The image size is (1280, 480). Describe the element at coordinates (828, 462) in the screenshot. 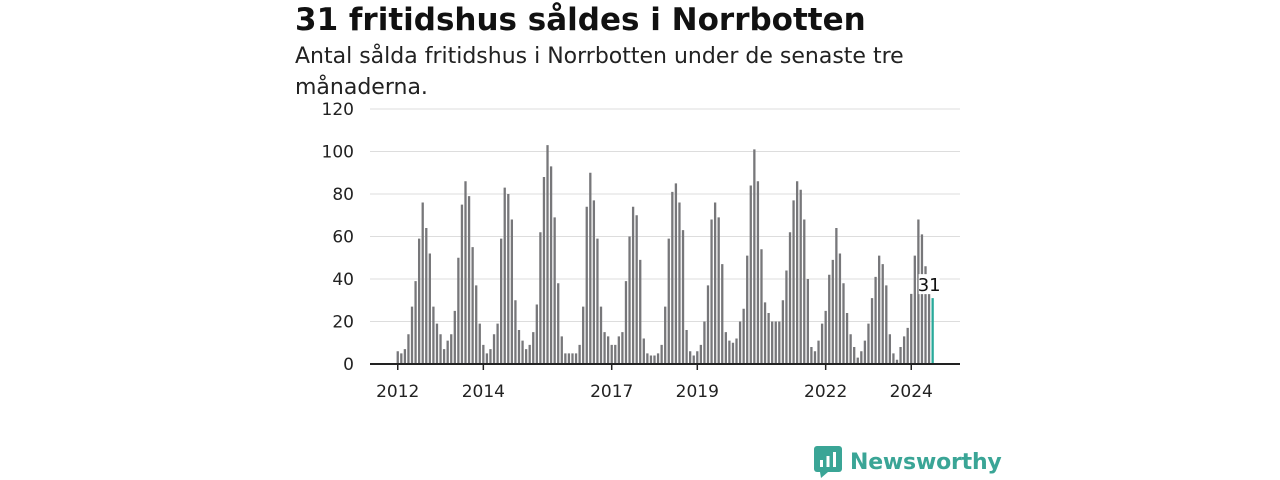

I see `newsworthy-logo-icon` at that location.